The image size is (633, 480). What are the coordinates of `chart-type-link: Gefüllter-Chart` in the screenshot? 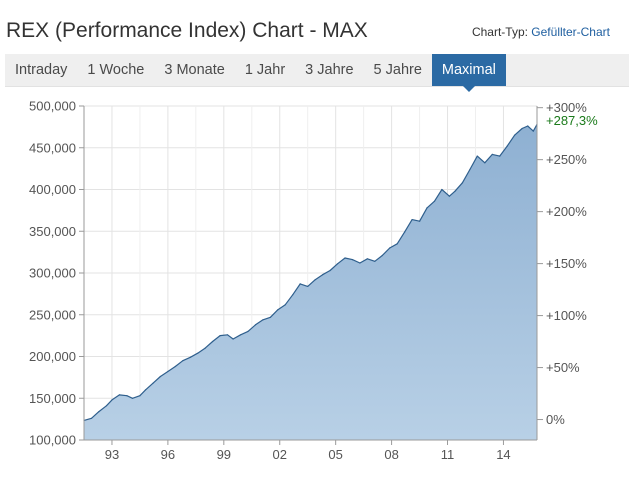 It's located at (570, 32).